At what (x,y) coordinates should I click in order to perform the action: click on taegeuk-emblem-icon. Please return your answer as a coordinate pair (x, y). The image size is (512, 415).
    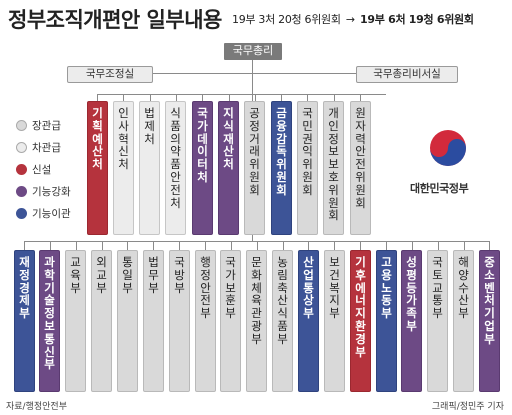
    Looking at the image, I should click on (448, 148).